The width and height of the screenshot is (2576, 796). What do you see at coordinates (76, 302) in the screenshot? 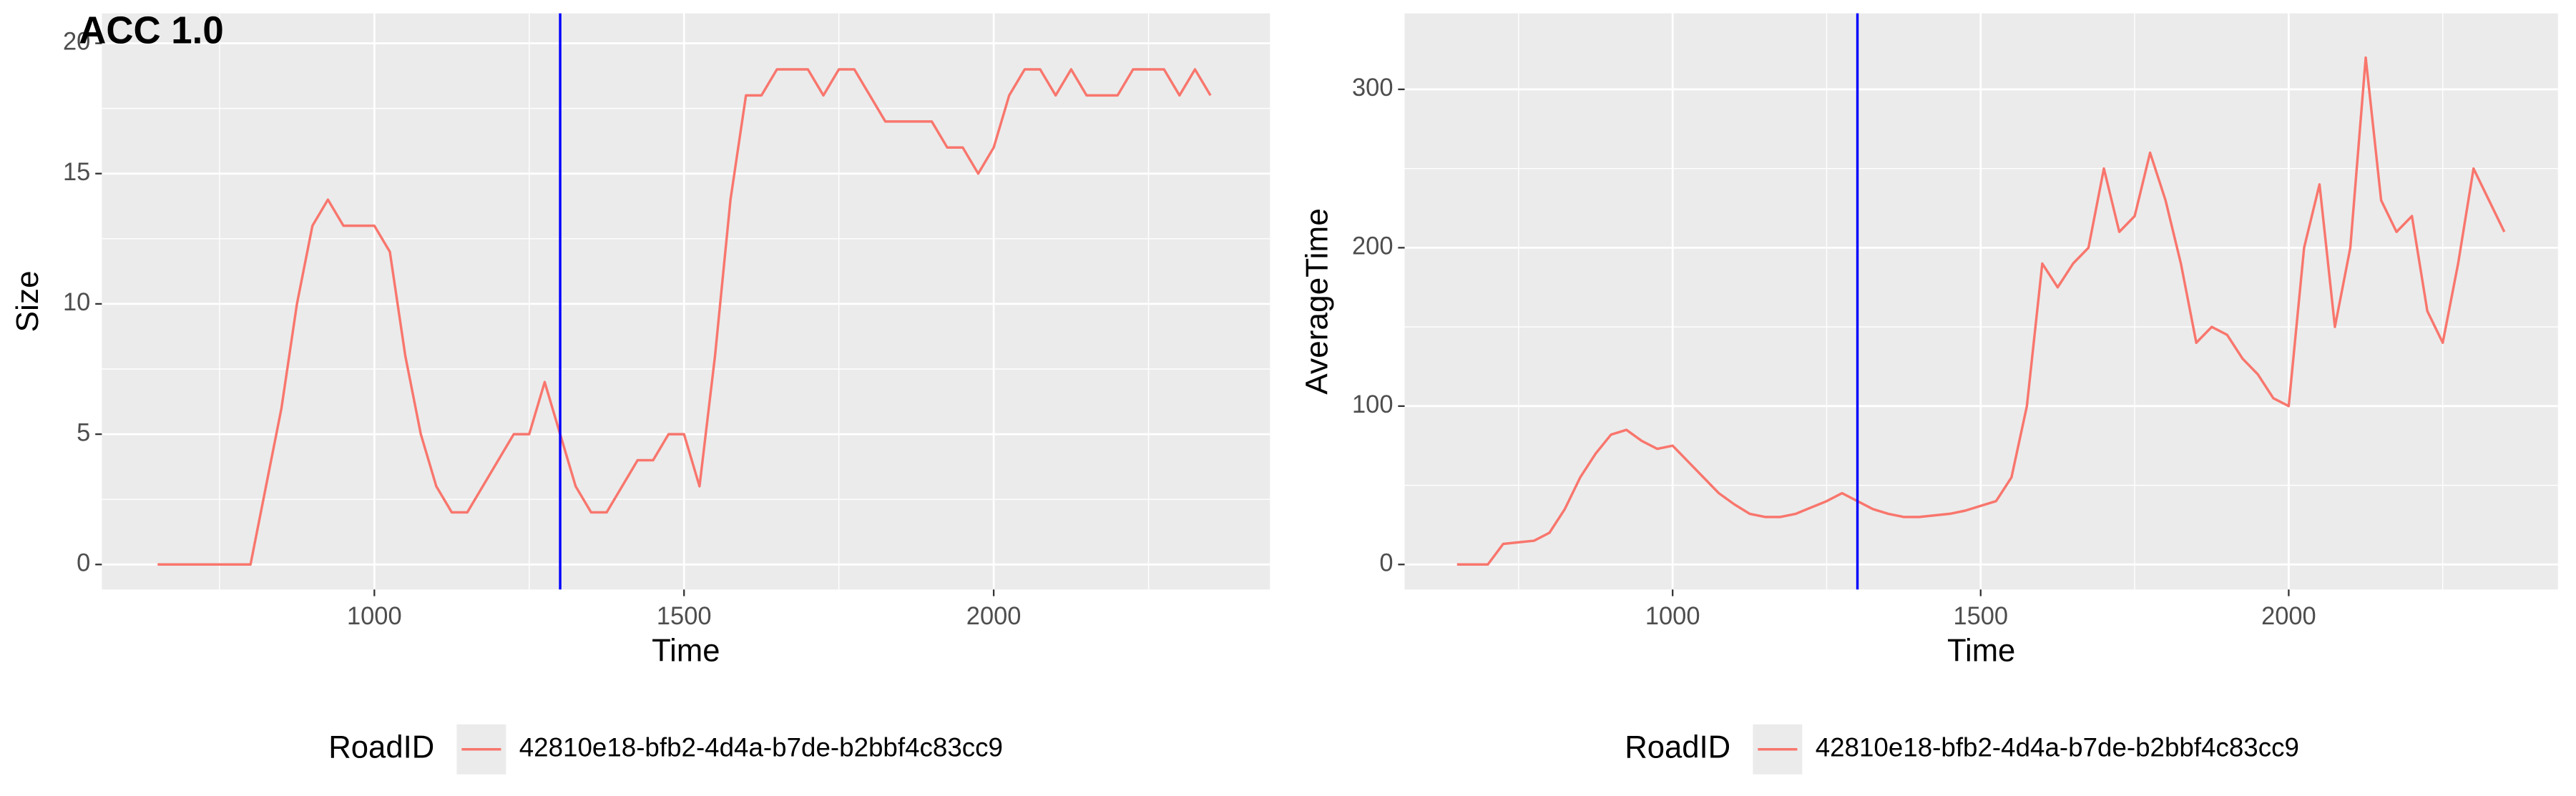
I see `y-tick-label: 10` at bounding box center [76, 302].